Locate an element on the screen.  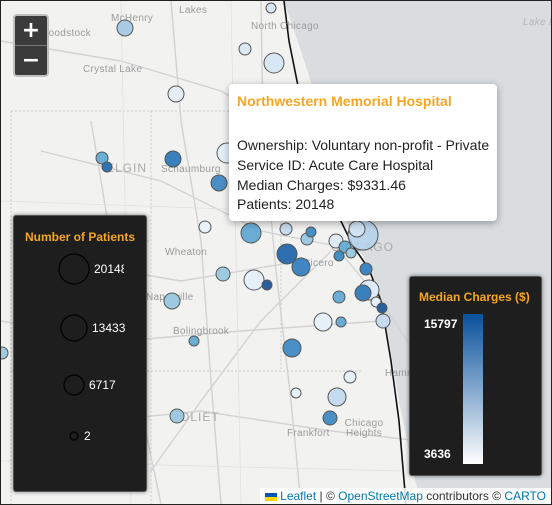
place-label: Wheaton is located at coordinates (186, 252).